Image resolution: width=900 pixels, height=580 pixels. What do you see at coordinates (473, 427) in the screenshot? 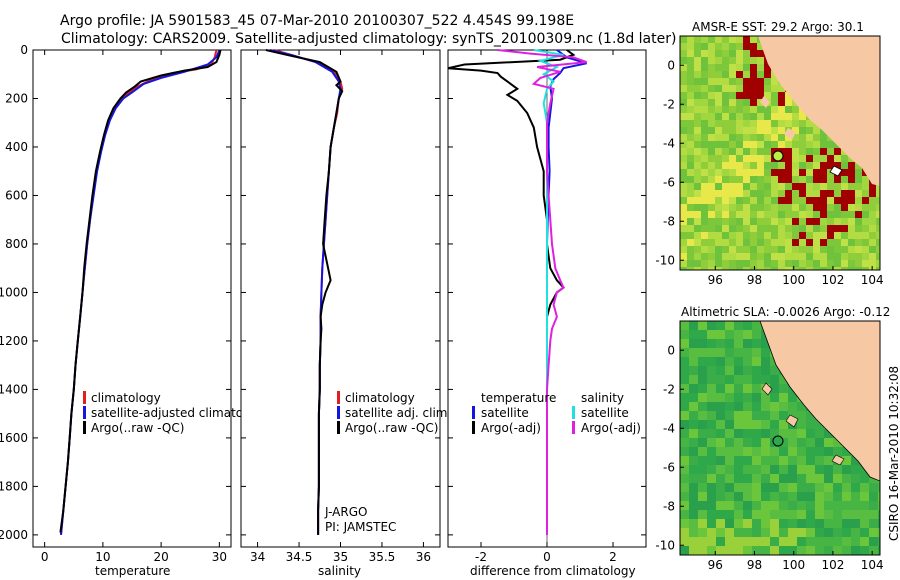
I see `legend-swatch-temp-argo` at bounding box center [473, 427].